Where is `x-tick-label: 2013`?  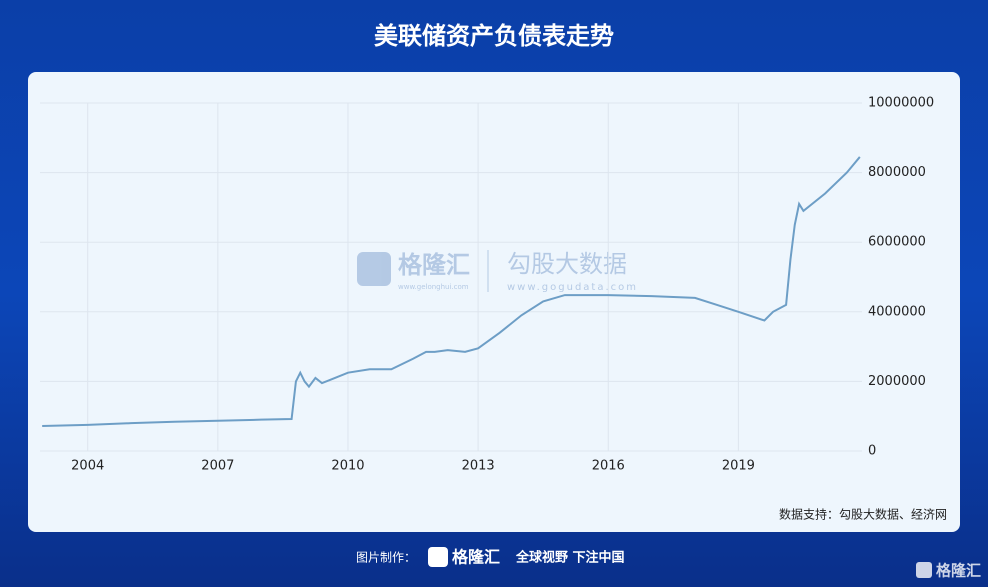
x-tick-label: 2013 is located at coordinates (478, 466).